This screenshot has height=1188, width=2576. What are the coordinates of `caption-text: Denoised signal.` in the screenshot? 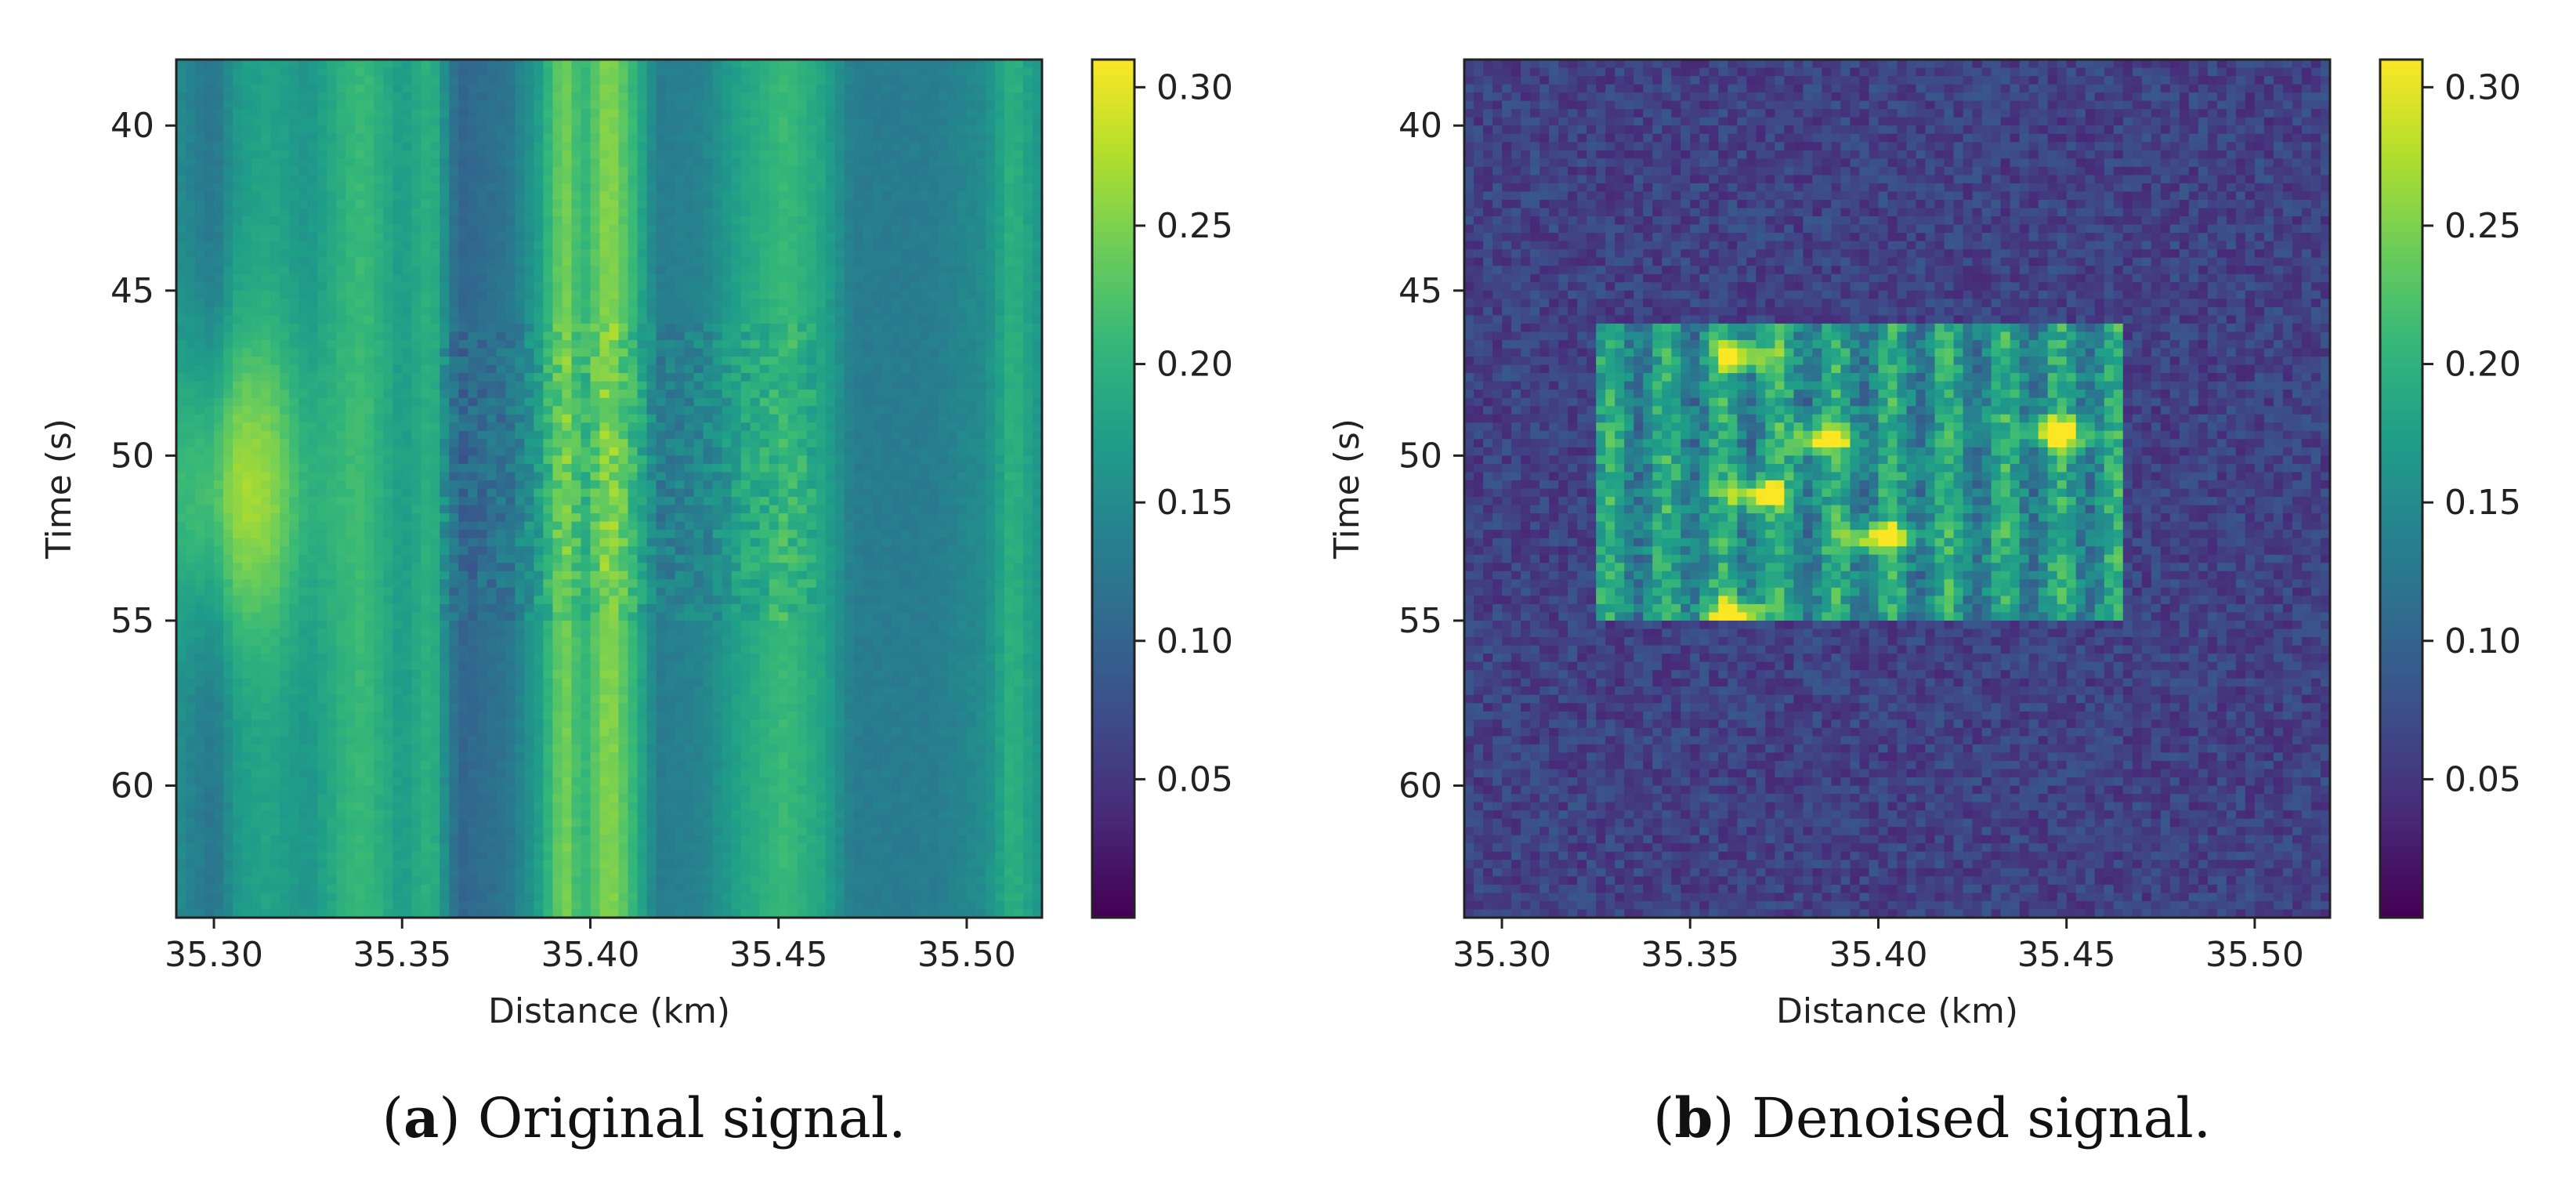 It's located at (1981, 1118).